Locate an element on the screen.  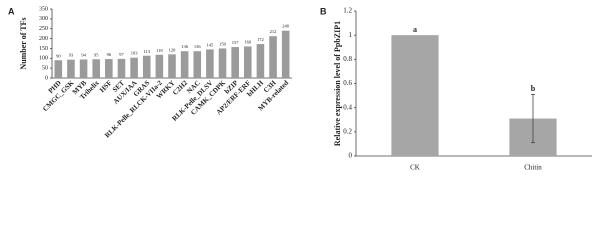
panel-label: B is located at coordinates (323, 11).